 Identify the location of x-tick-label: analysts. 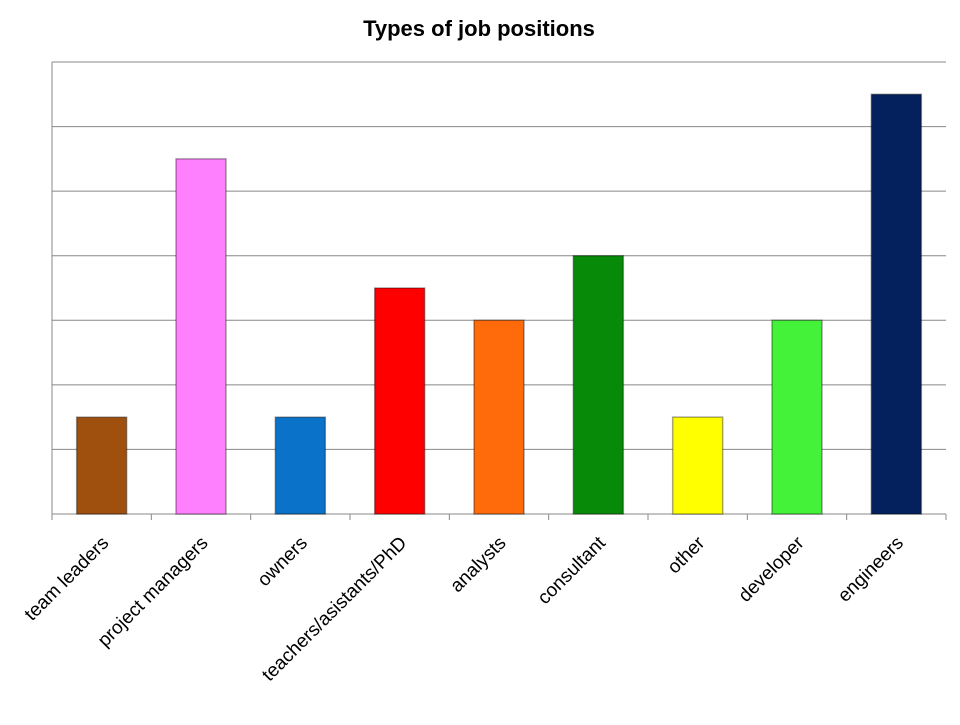
(478, 565).